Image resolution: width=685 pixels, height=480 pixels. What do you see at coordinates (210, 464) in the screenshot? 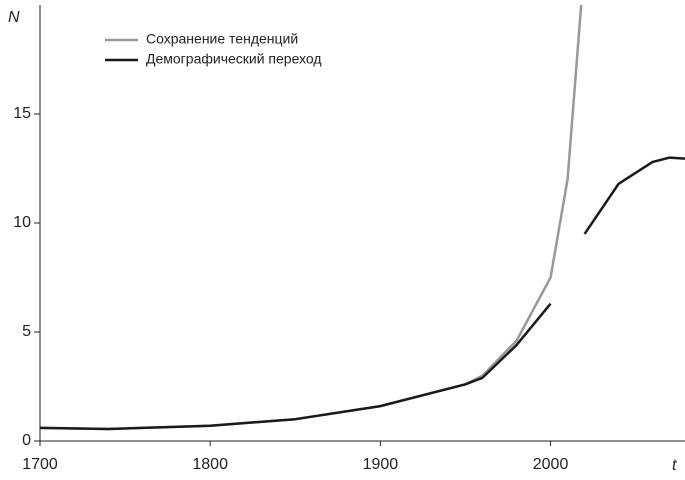
I see `x-tick-label: 1800` at bounding box center [210, 464].